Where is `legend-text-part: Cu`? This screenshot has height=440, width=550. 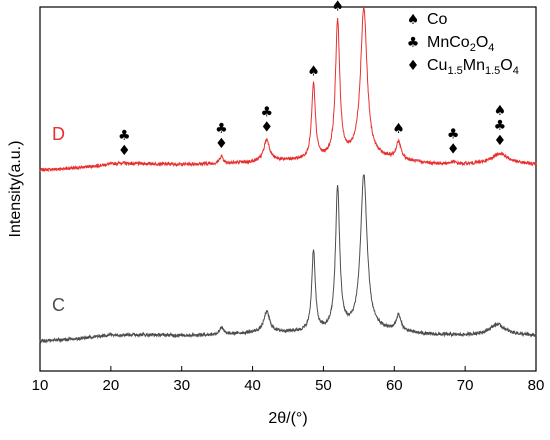 legend-text-part: Cu is located at coordinates (437, 65).